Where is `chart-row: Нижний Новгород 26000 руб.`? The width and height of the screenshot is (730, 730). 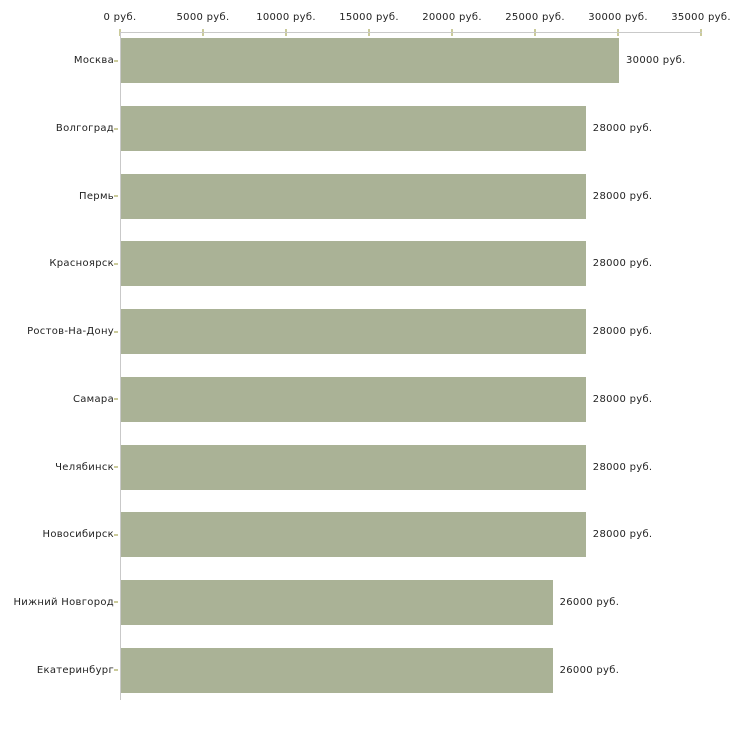
chart-row: Нижний Новгород 26000 руб. is located at coordinates (365, 603).